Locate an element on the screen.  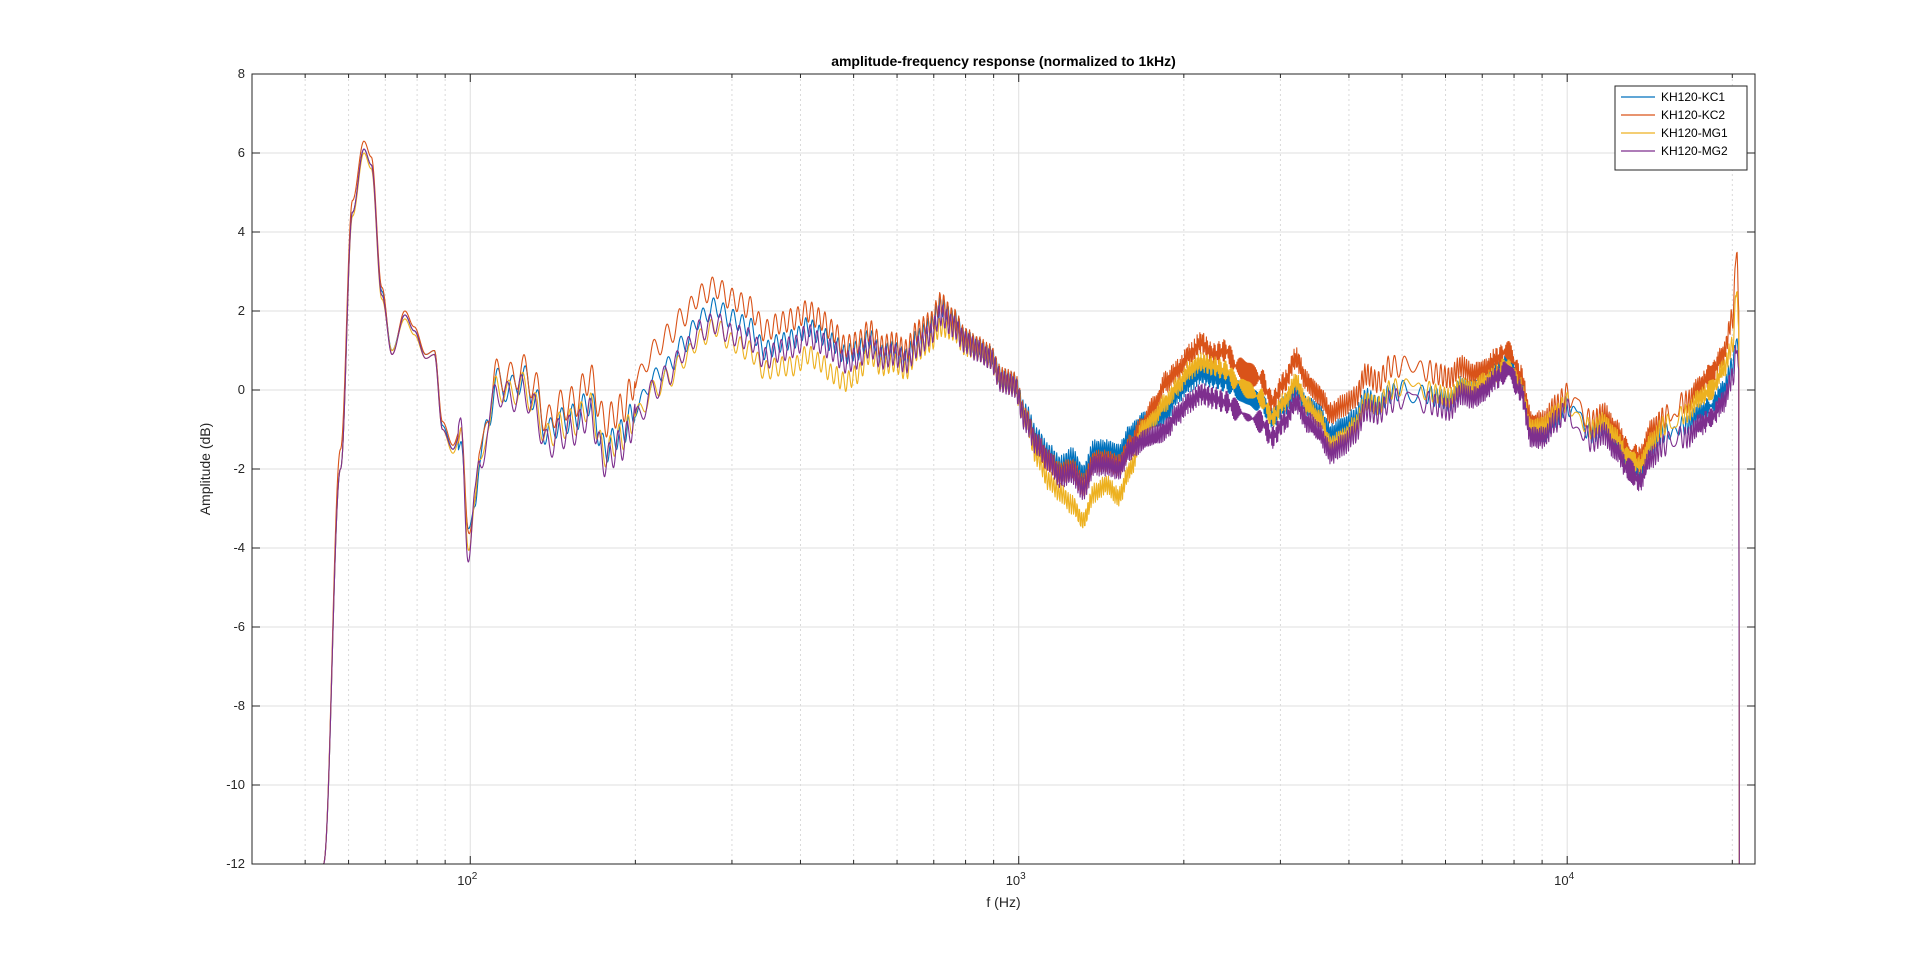
y-axis-title: Amplitude (dB) is located at coordinates (205, 469).